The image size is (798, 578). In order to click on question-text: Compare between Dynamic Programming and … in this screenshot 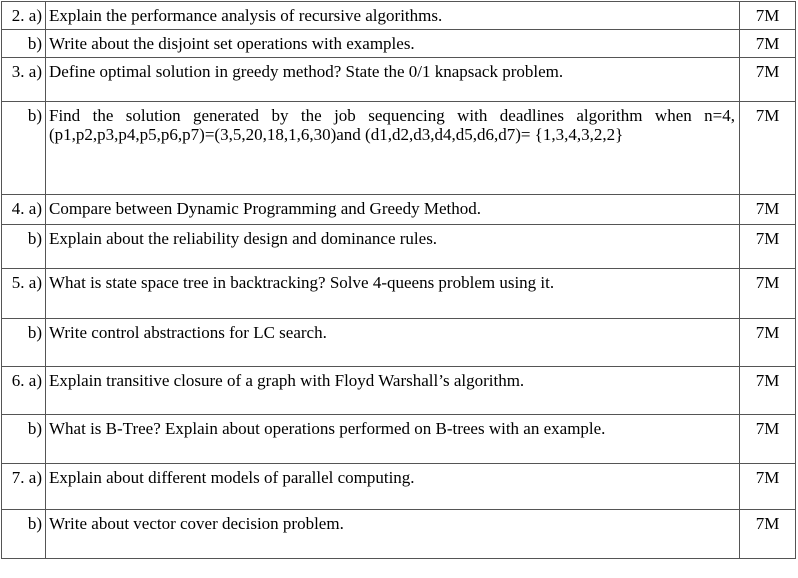, I will do `click(392, 209)`.